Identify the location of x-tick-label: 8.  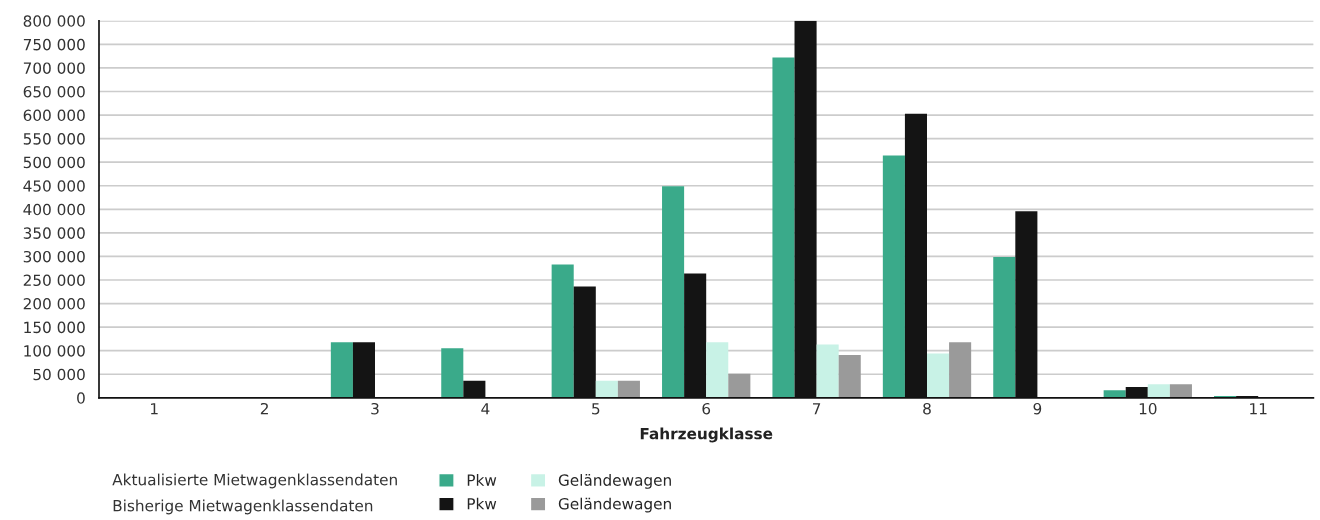
(927, 408).